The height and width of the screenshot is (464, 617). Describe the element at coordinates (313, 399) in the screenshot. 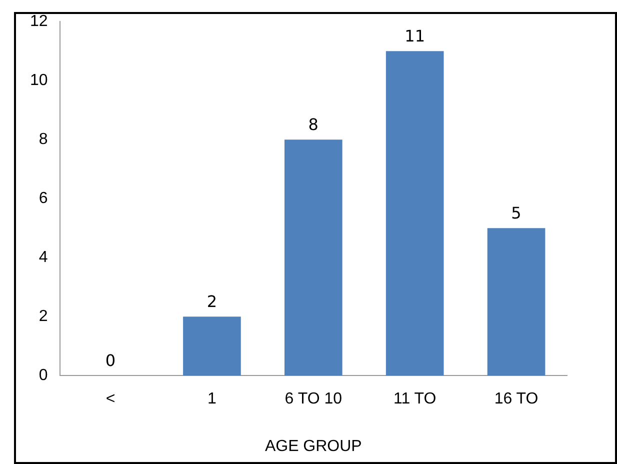

I see `x-tick-label: 6 TO 10` at that location.